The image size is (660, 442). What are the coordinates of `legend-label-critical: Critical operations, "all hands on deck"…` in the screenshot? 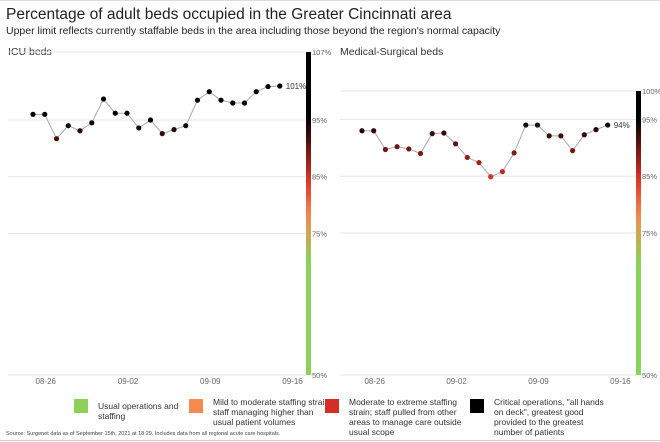 It's located at (549, 417).